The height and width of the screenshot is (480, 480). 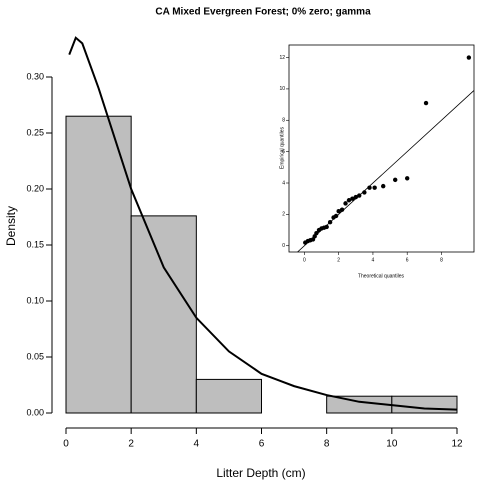 I want to click on inset-y-tick-label: 0, so click(x=283, y=246).